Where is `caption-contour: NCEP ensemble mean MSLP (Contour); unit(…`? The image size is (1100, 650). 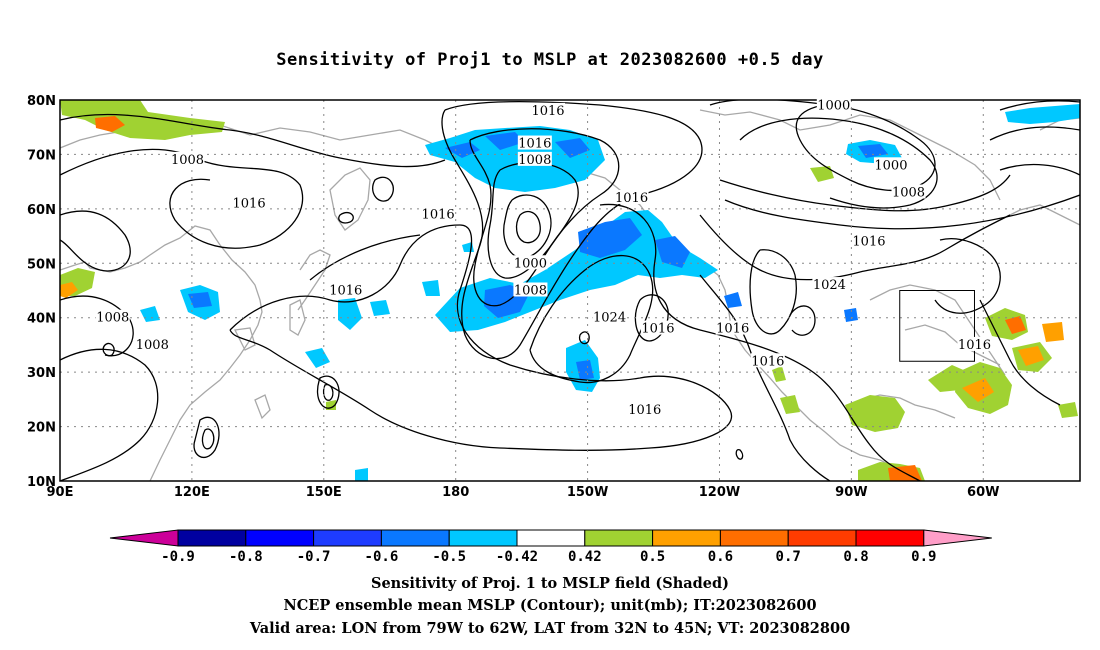 caption-contour: NCEP ensemble mean MSLP (Contour); unit(… is located at coordinates (550, 605).